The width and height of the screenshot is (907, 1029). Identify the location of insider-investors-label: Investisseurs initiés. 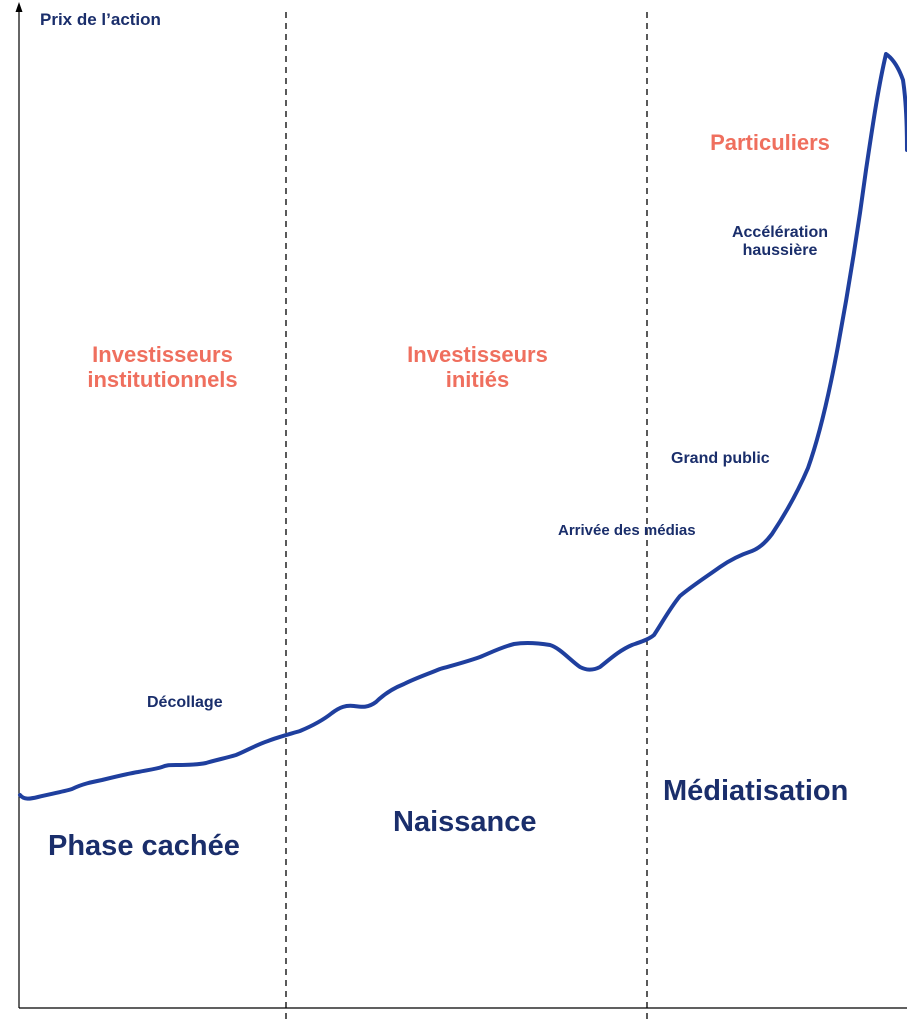
(477, 367).